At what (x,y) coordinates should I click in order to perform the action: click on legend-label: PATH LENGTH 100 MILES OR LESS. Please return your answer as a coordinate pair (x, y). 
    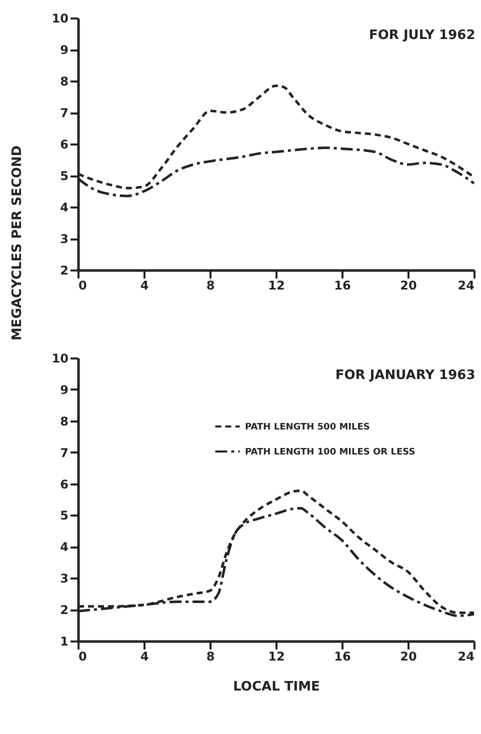
    Looking at the image, I should click on (330, 453).